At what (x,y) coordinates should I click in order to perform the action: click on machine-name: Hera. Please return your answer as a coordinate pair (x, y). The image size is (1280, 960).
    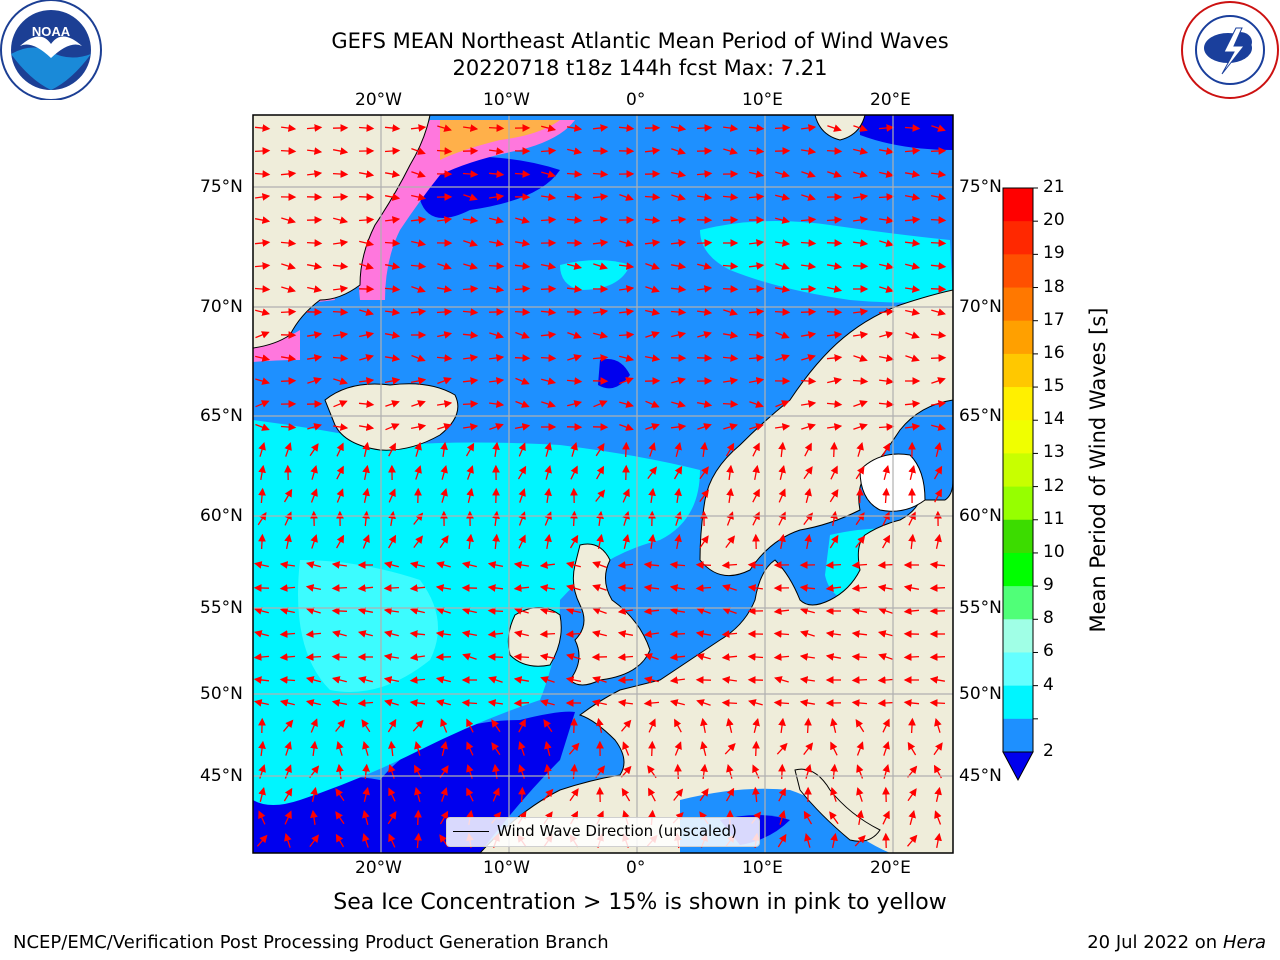
    Looking at the image, I should click on (1244, 942).